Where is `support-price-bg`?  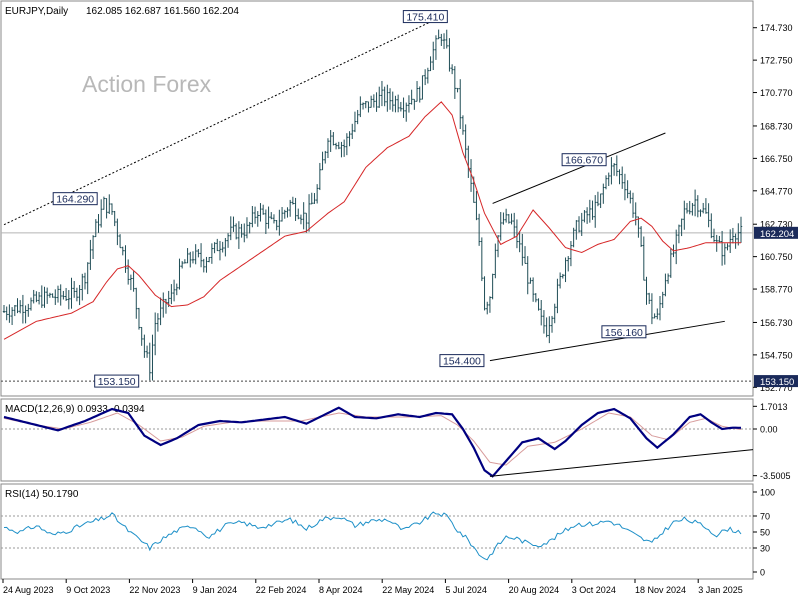
support-price-bg is located at coordinates (776, 381).